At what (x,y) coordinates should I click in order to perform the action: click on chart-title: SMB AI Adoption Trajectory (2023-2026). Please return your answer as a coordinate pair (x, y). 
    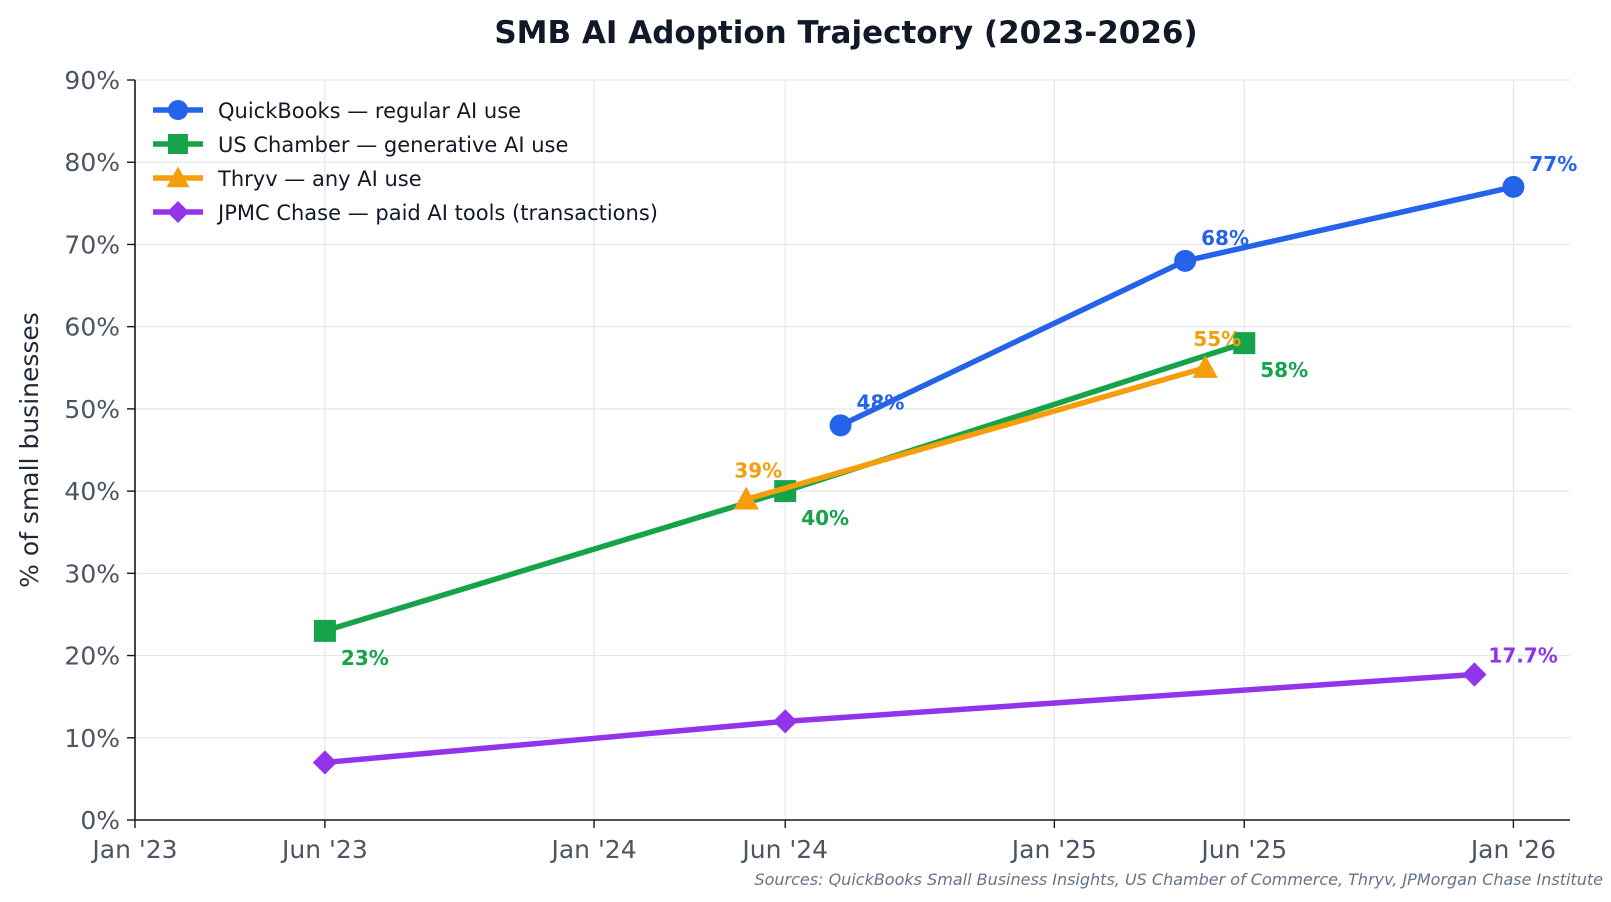
    Looking at the image, I should click on (845, 33).